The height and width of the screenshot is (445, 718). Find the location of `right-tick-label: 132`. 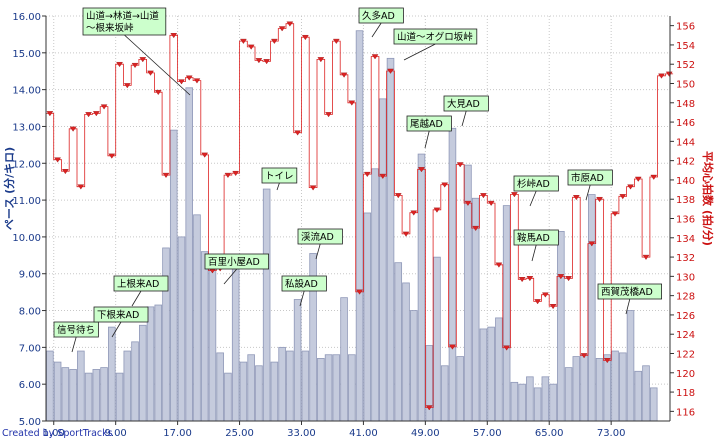

right-tick-label: 132 is located at coordinates (685, 258).